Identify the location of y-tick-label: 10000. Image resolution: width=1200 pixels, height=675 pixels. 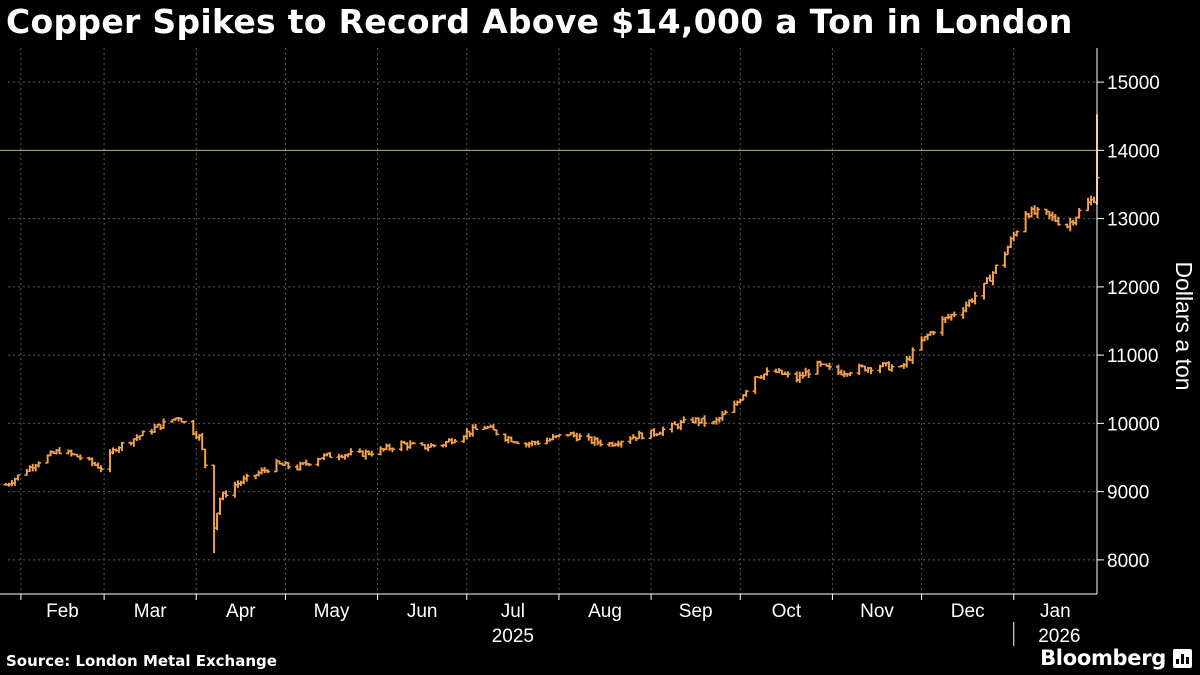
(1133, 424).